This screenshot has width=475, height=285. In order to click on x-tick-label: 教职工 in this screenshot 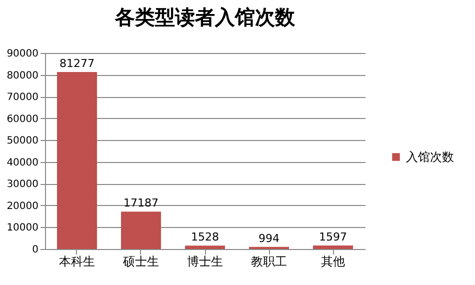, I will do `click(269, 261)`.